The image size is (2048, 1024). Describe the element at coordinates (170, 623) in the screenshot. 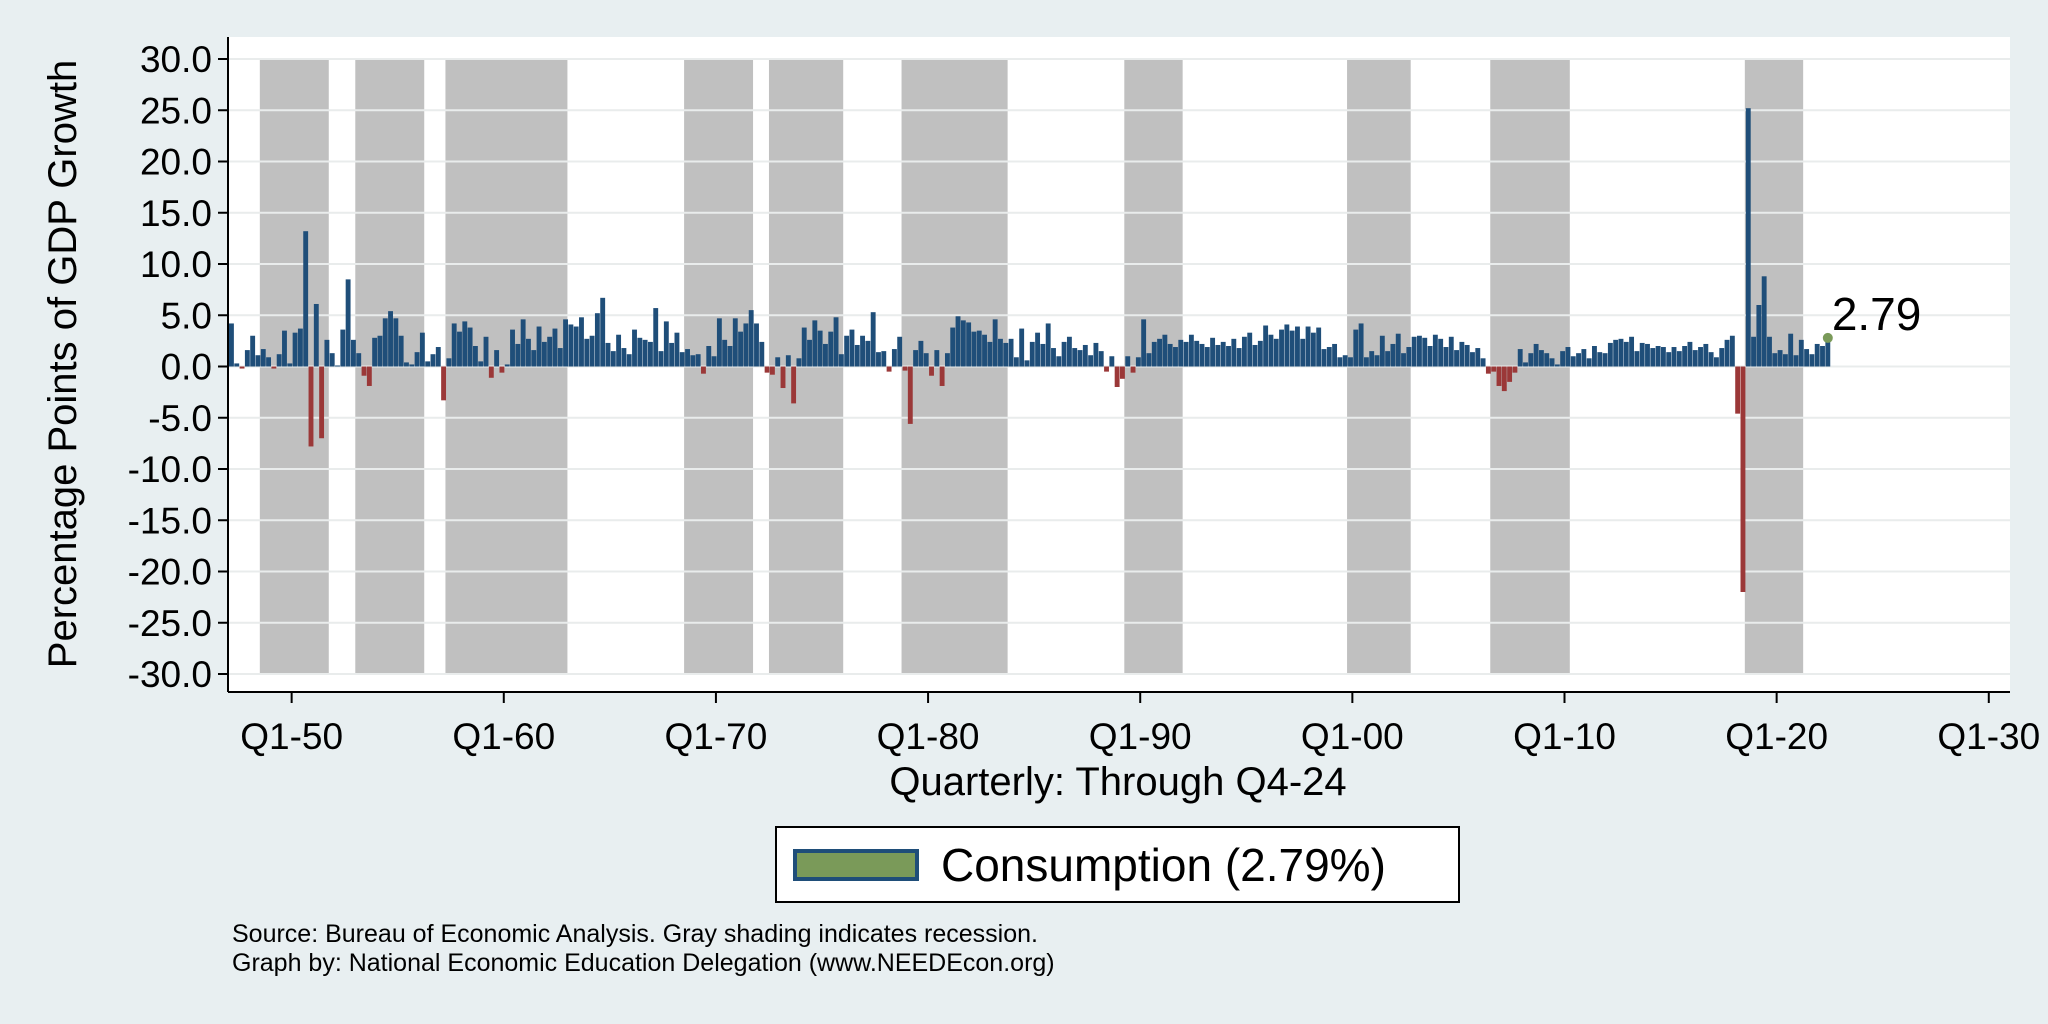

I see `y-tick-label: -25.0` at that location.